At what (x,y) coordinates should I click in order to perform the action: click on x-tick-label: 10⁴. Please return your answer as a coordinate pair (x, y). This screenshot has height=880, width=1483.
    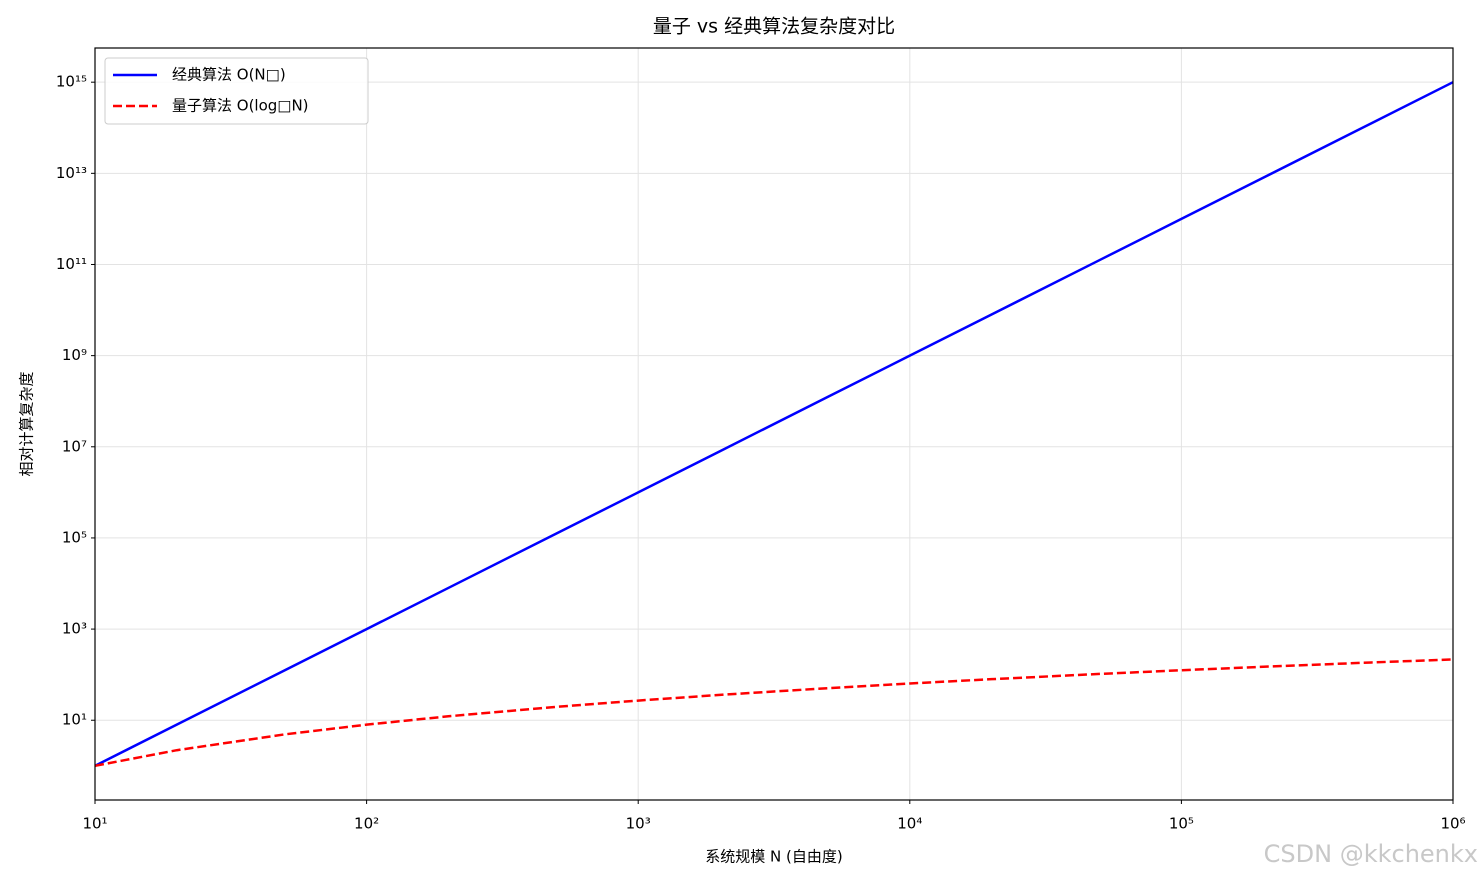
    Looking at the image, I should click on (909, 824).